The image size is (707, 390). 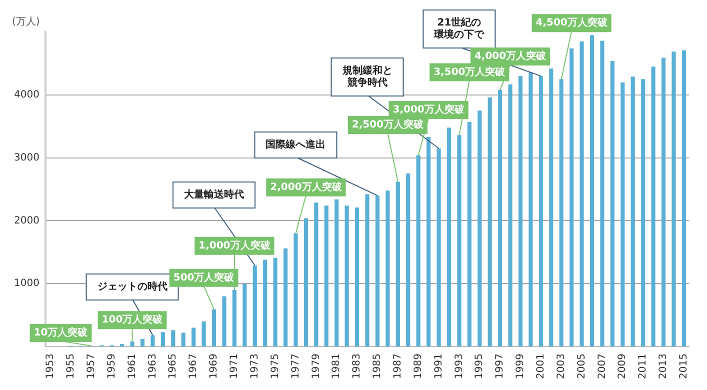 I want to click on annotation: 国際線へ進出, so click(x=296, y=144).